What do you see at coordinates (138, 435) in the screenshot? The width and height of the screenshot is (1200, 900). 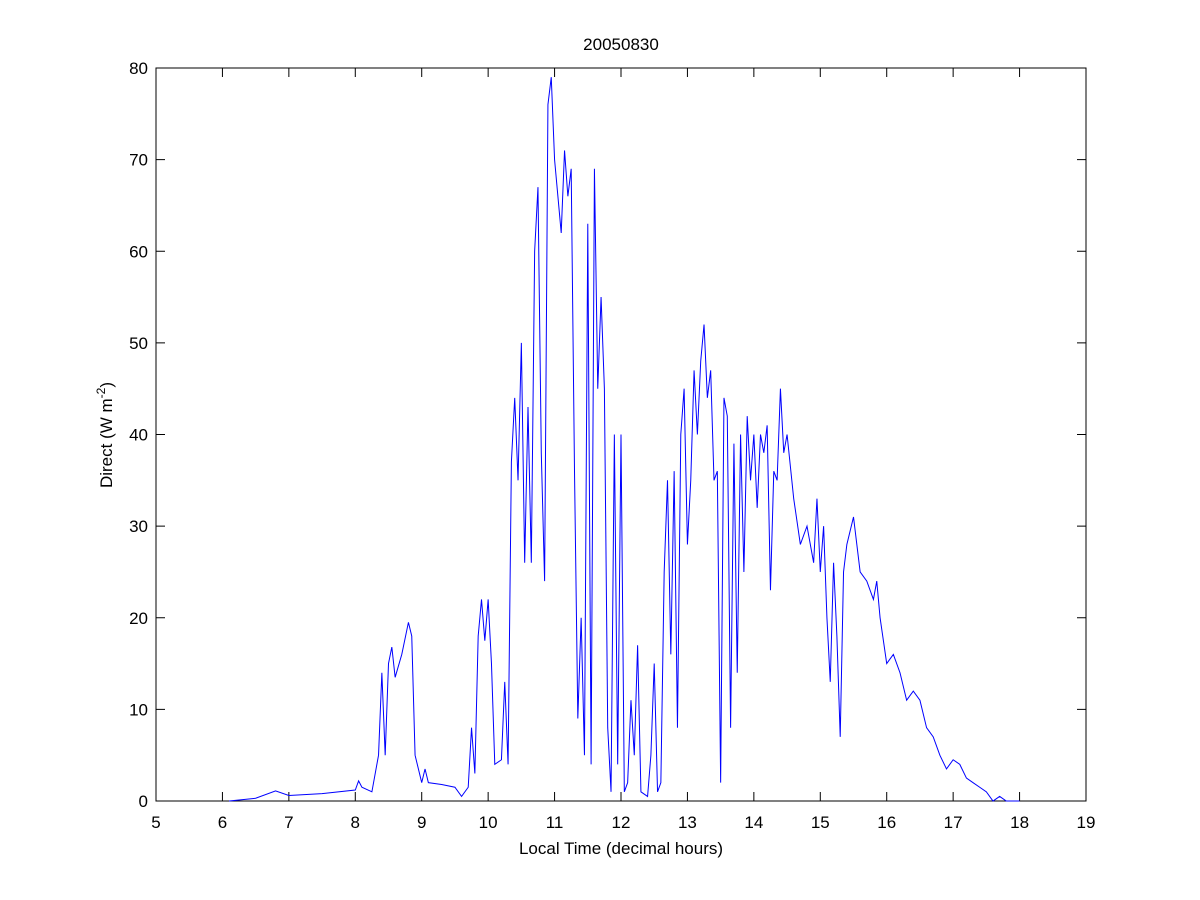 I see `y-tick-label: 40` at bounding box center [138, 435].